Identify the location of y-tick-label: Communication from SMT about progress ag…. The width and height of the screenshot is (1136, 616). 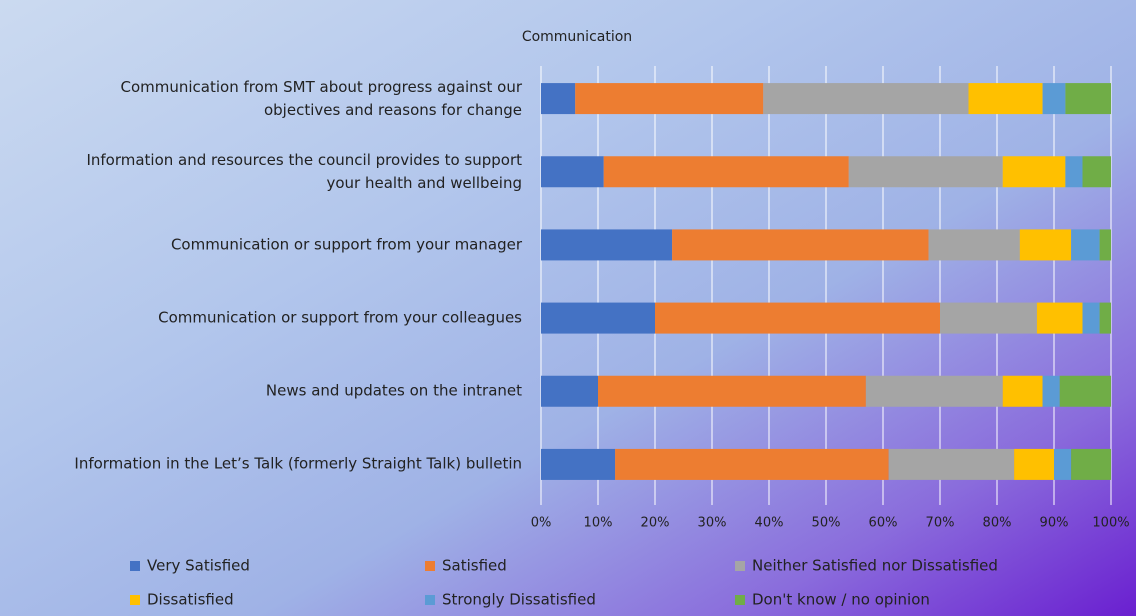
(321, 98).